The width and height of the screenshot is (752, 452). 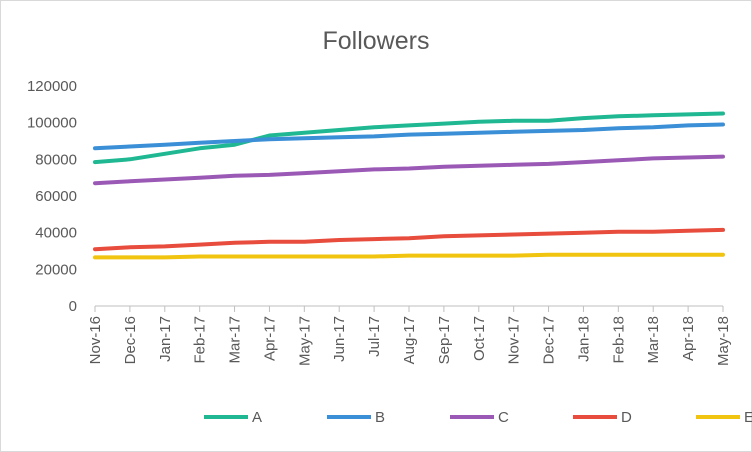 I want to click on legend-label-d: D, so click(x=626, y=417).